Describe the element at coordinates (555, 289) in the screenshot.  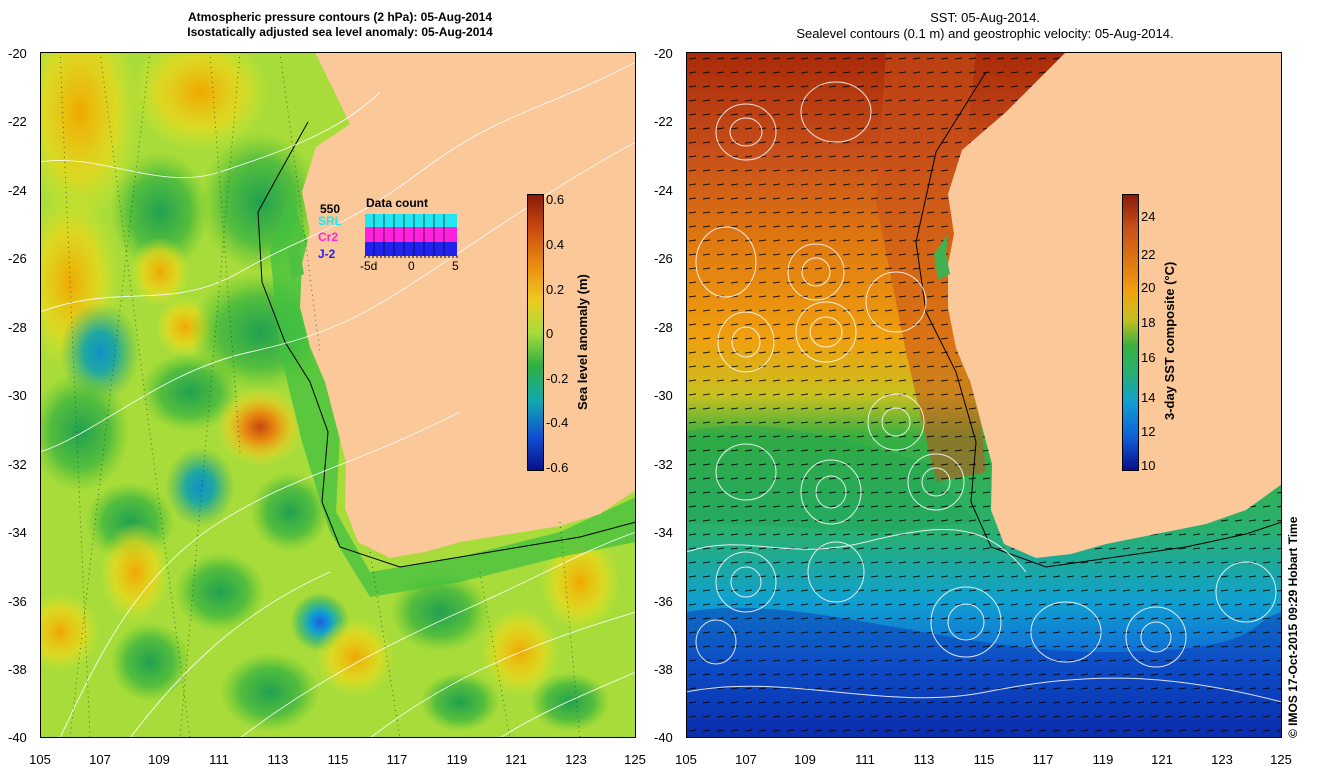
I see `left-cb-tick: 0.2` at that location.